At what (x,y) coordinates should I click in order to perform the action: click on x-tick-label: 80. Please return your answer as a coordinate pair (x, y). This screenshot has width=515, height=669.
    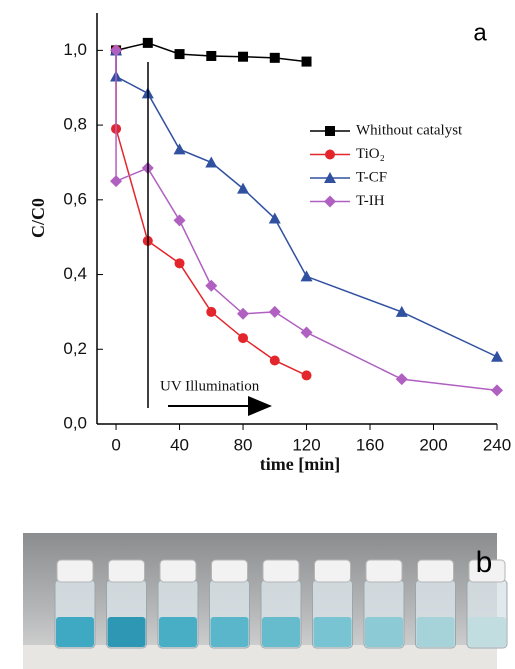
    Looking at the image, I should click on (243, 444).